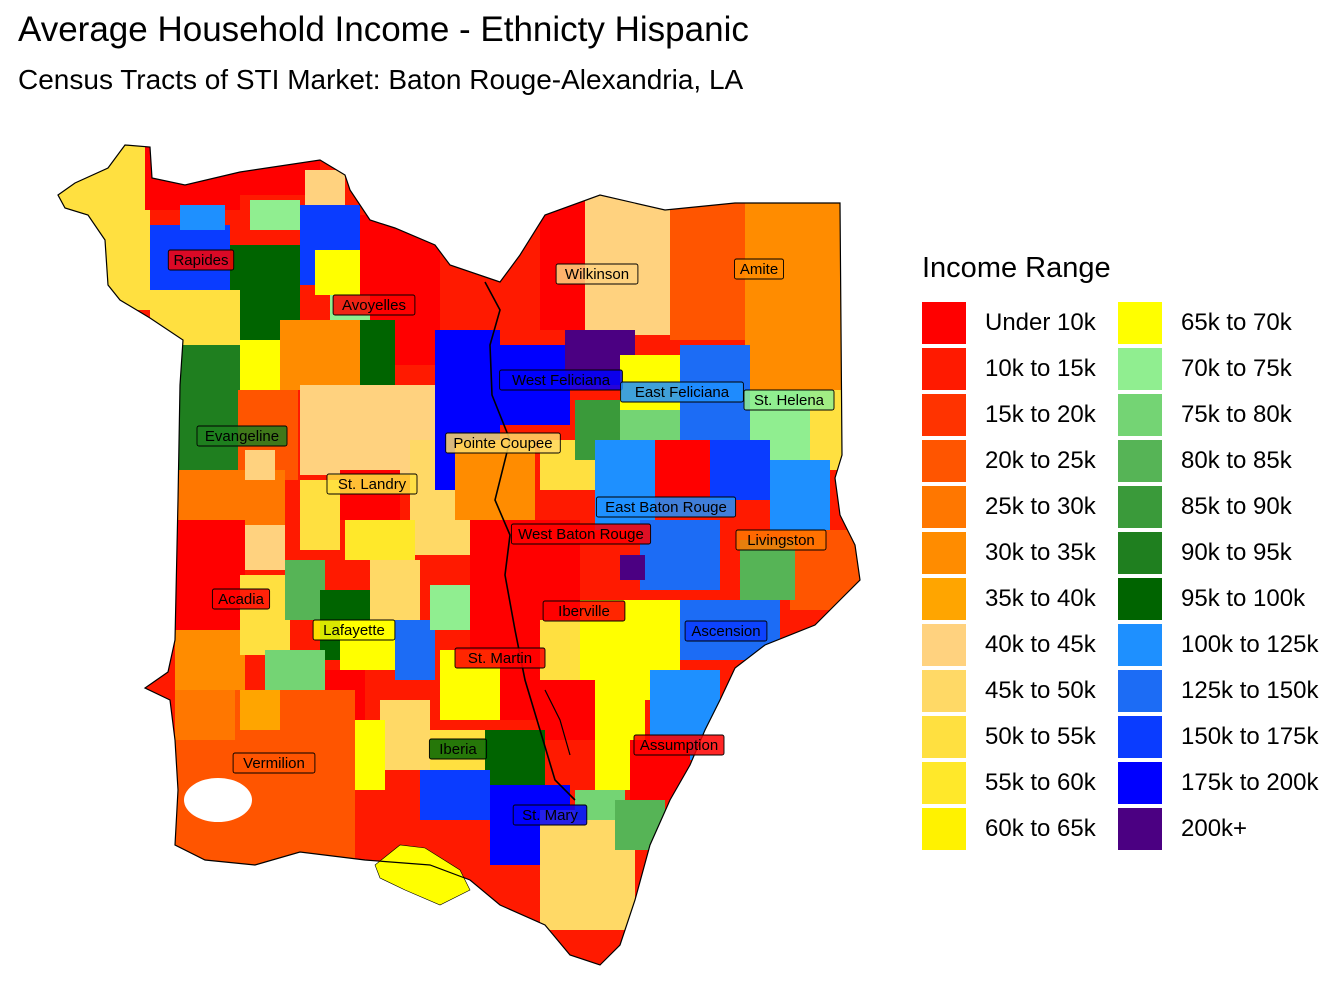 This screenshot has height=1008, width=1344. What do you see at coordinates (1236, 322) in the screenshot?
I see `legend-label: 65k to 70k` at bounding box center [1236, 322].